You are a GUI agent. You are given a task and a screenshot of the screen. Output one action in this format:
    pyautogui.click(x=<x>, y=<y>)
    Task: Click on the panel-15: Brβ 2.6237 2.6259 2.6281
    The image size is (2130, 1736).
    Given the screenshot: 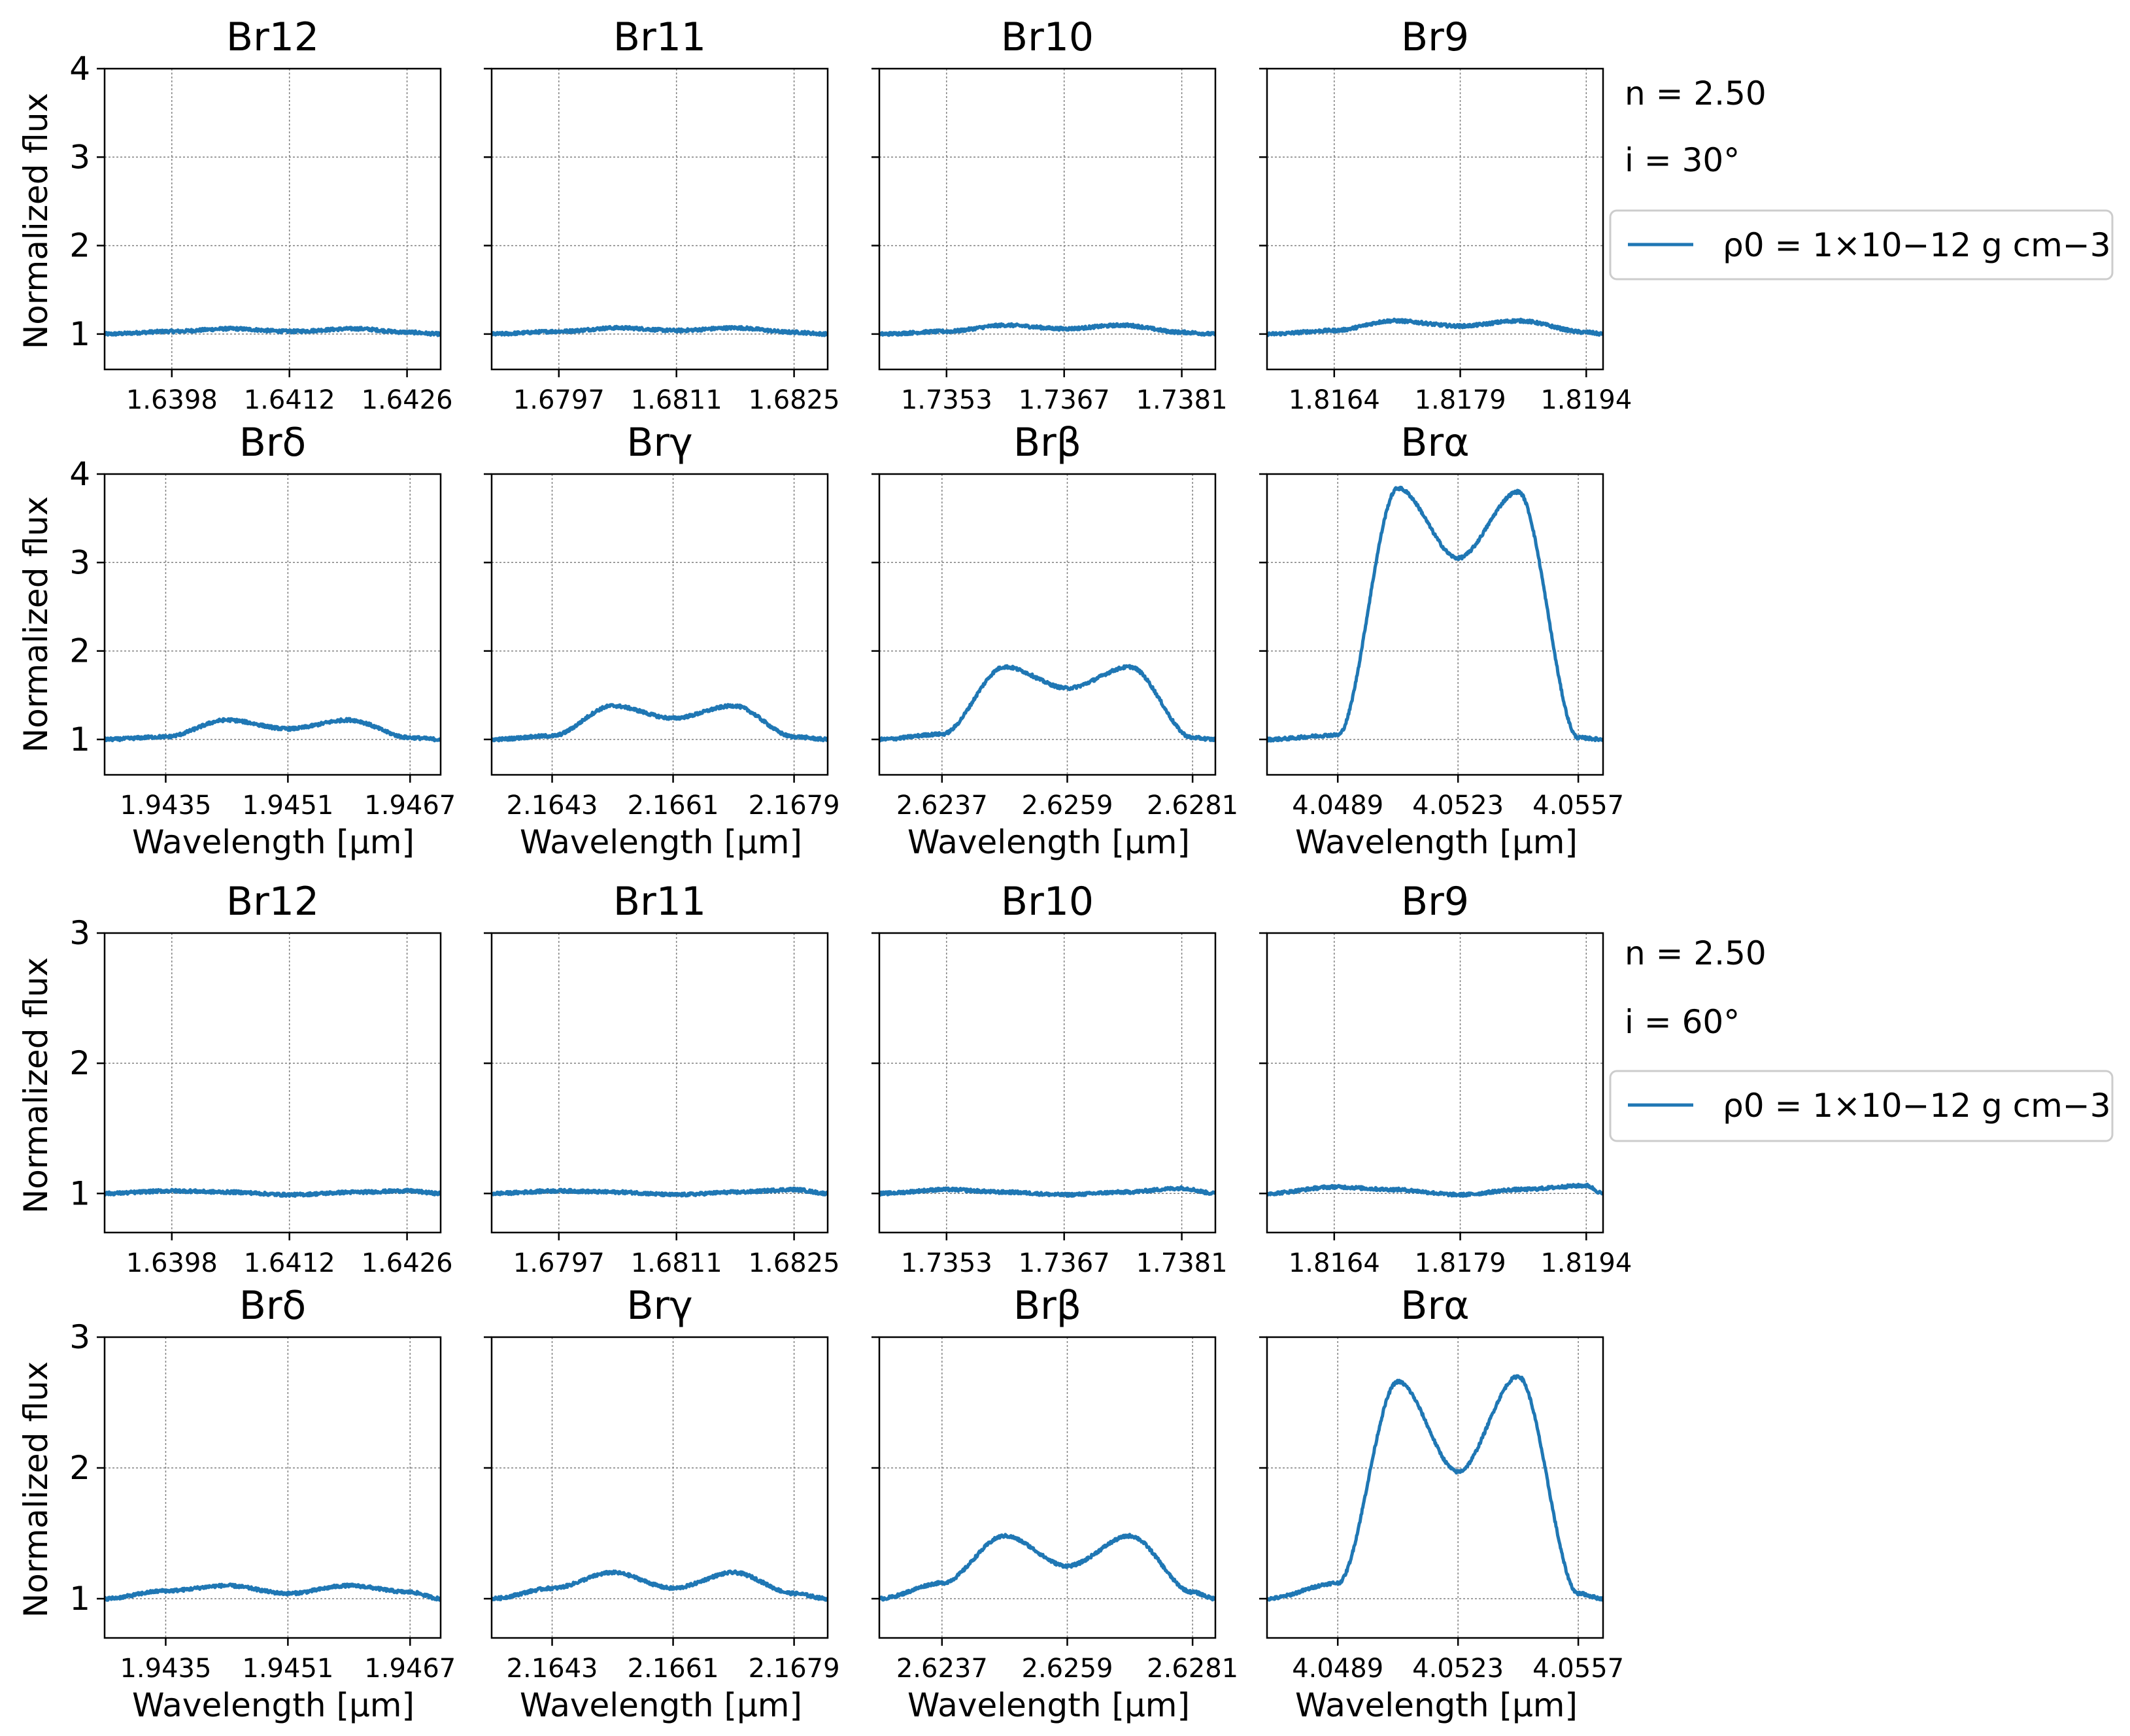 What is the action you would take?
    pyautogui.click(x=1054, y=1483)
    